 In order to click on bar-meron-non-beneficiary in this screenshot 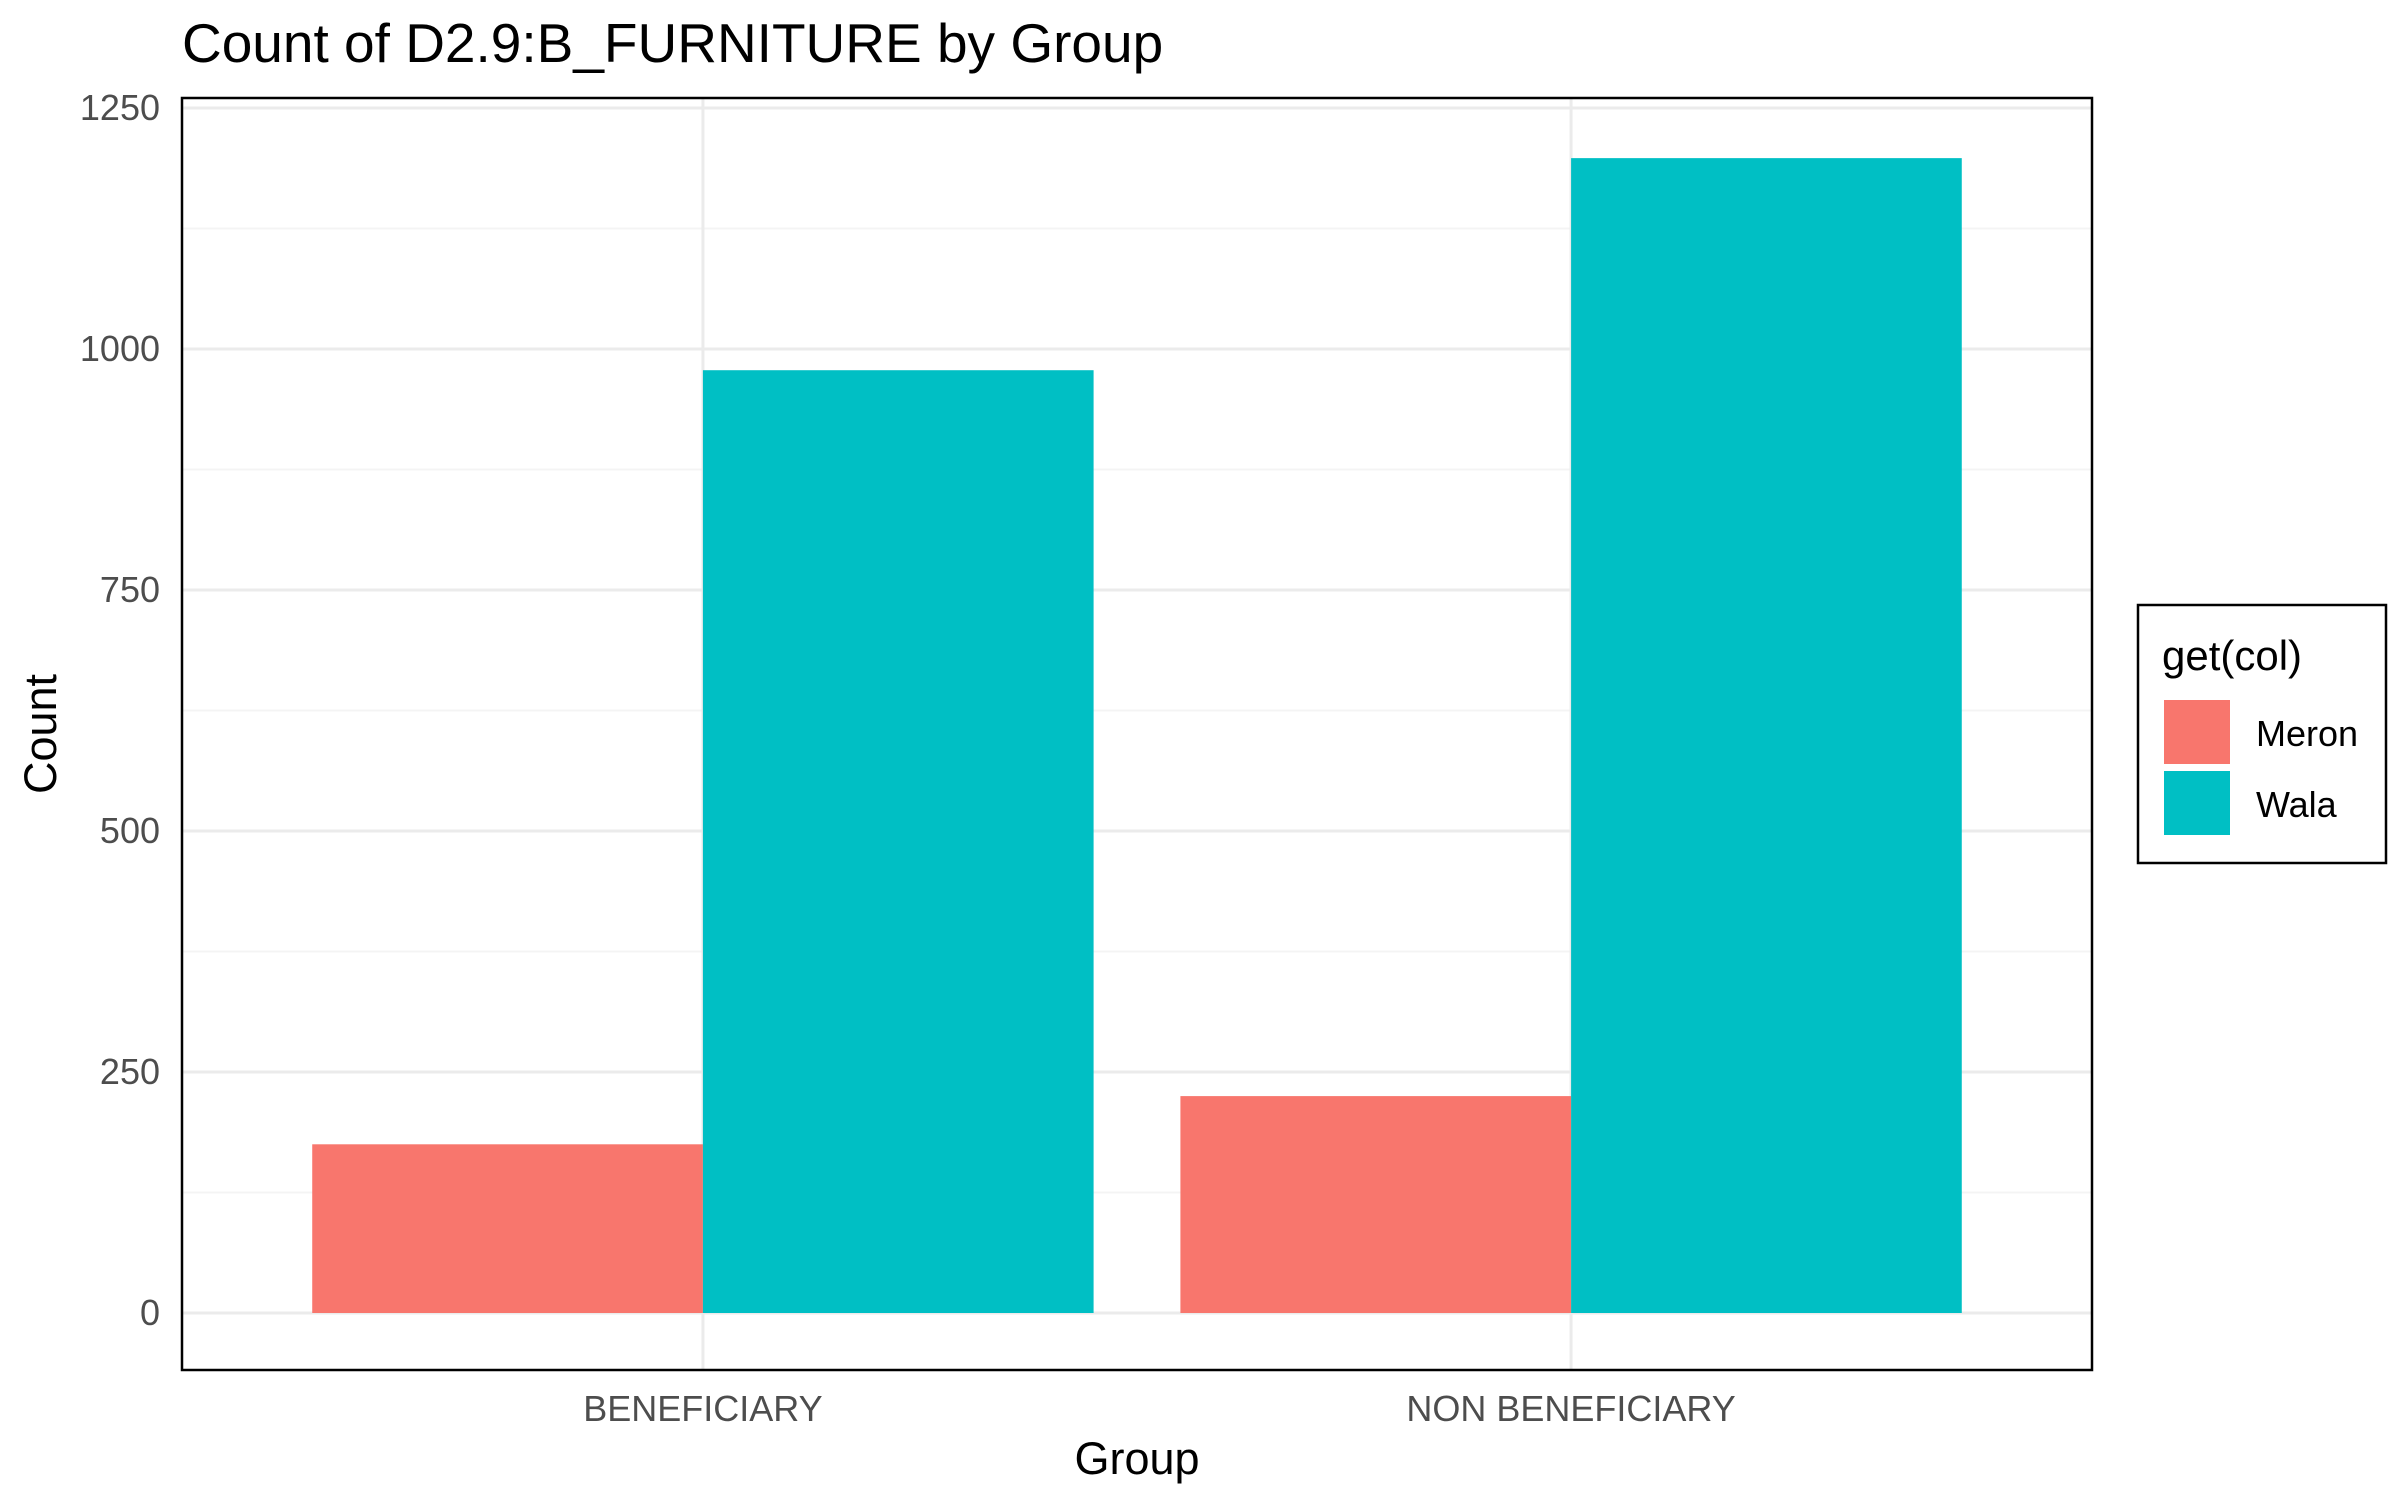, I will do `click(1376, 1204)`.